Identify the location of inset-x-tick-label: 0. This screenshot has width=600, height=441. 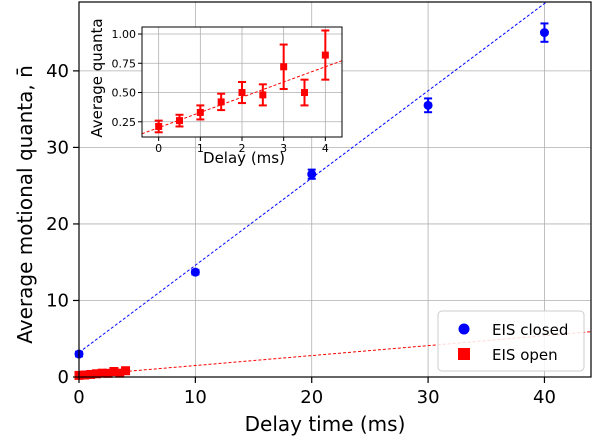
(158, 148).